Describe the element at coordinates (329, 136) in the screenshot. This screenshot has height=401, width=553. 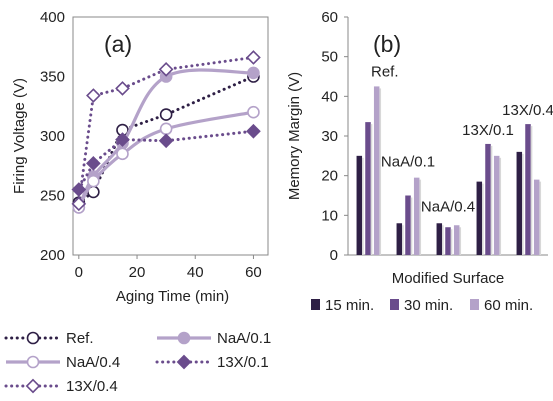
I see `y-tick-label-b: 30` at that location.